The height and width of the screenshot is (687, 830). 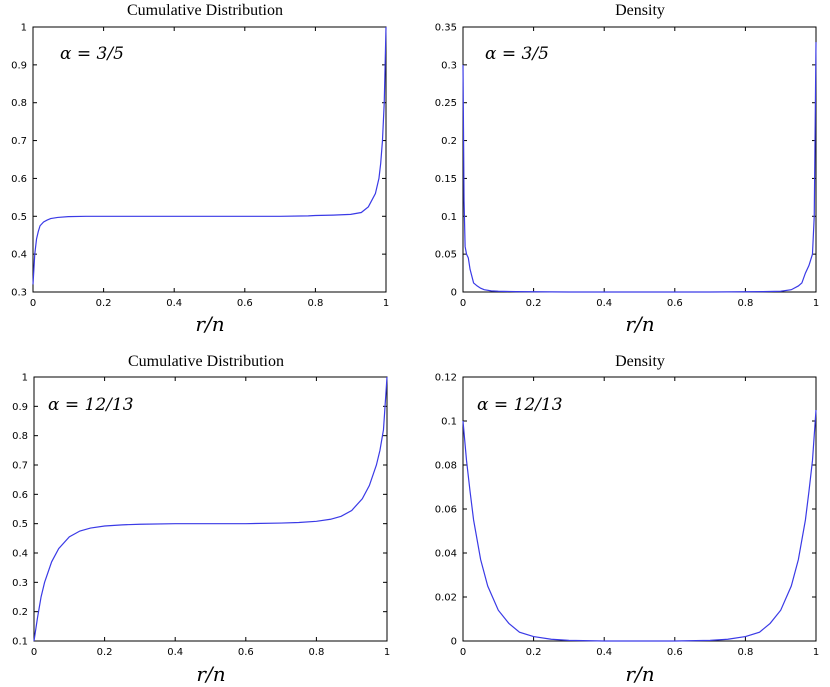 What do you see at coordinates (446, 510) in the screenshot?
I see `y-tick-label: 0.06` at bounding box center [446, 510].